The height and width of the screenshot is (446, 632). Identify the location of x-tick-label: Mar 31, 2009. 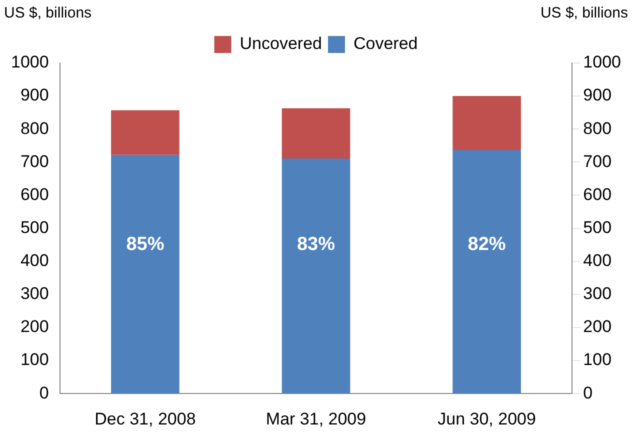
(316, 418).